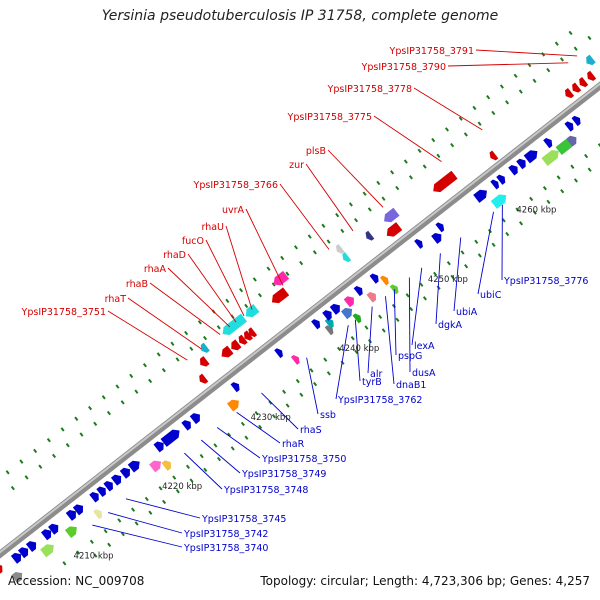  I want to click on gene-label: ubiC, so click(491, 295).